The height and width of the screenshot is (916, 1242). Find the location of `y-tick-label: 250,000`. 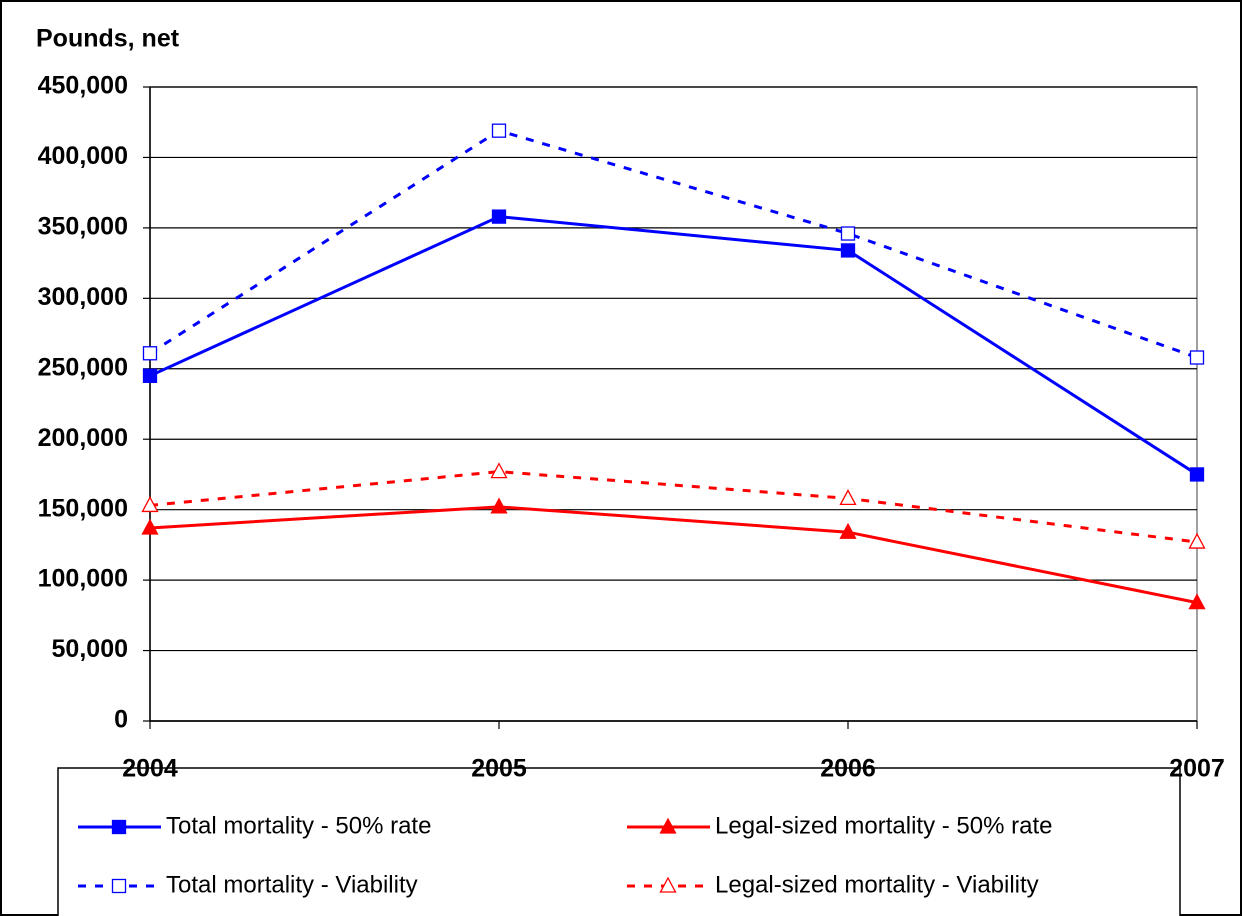

y-tick-label: 250,000 is located at coordinates (83, 367).